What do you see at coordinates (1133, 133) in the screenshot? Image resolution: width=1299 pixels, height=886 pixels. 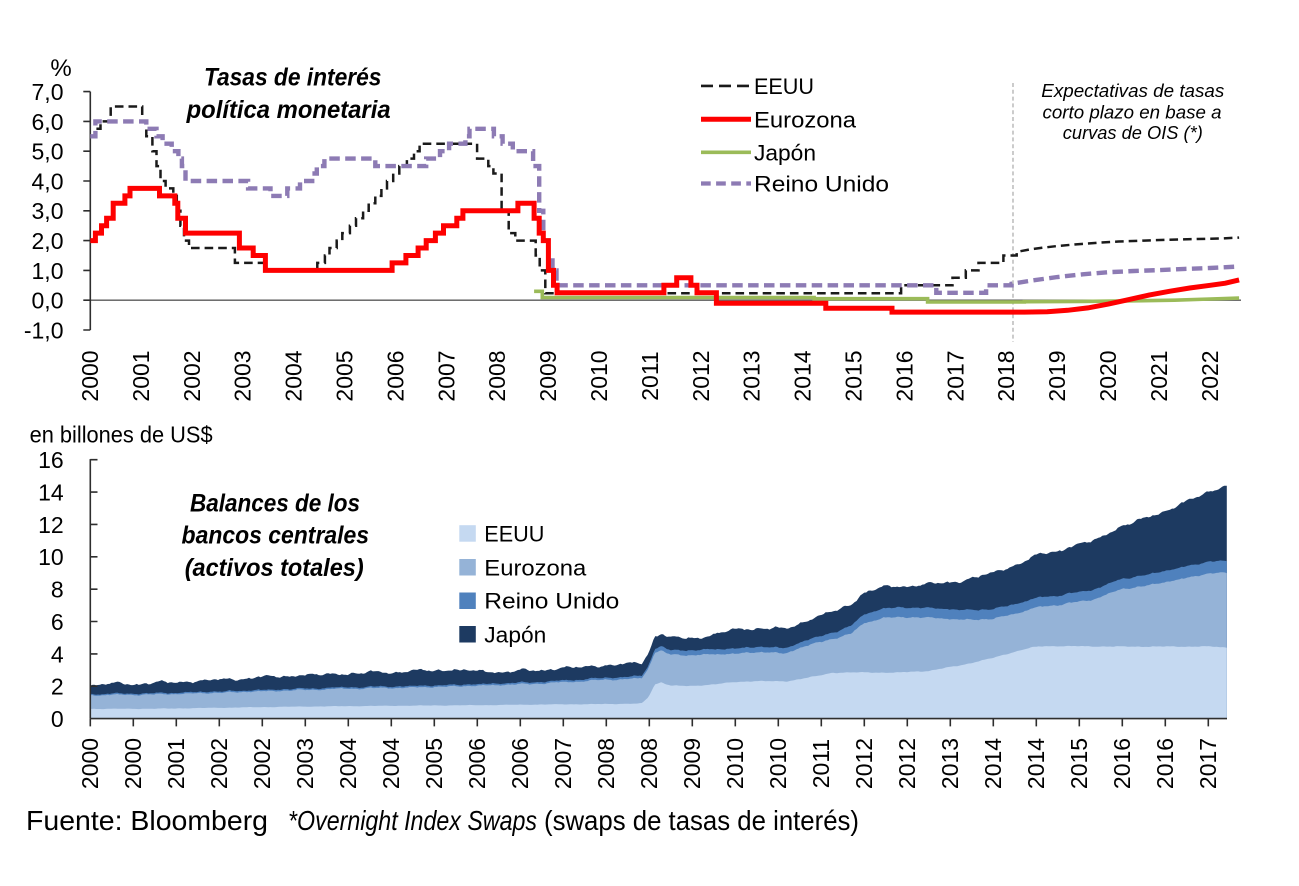 I see `svg-text: curvas de OIS (*)` at bounding box center [1133, 133].